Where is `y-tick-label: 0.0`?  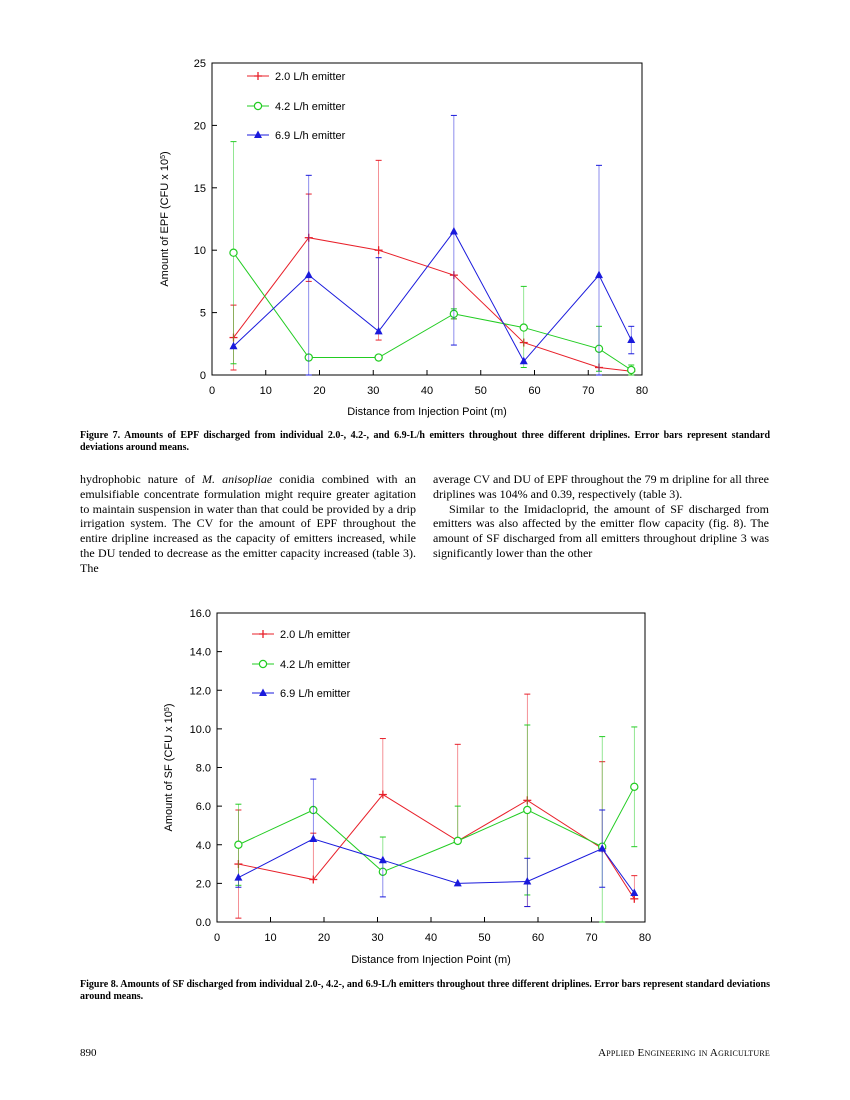
y-tick-label: 0.0 is located at coordinates (203, 923).